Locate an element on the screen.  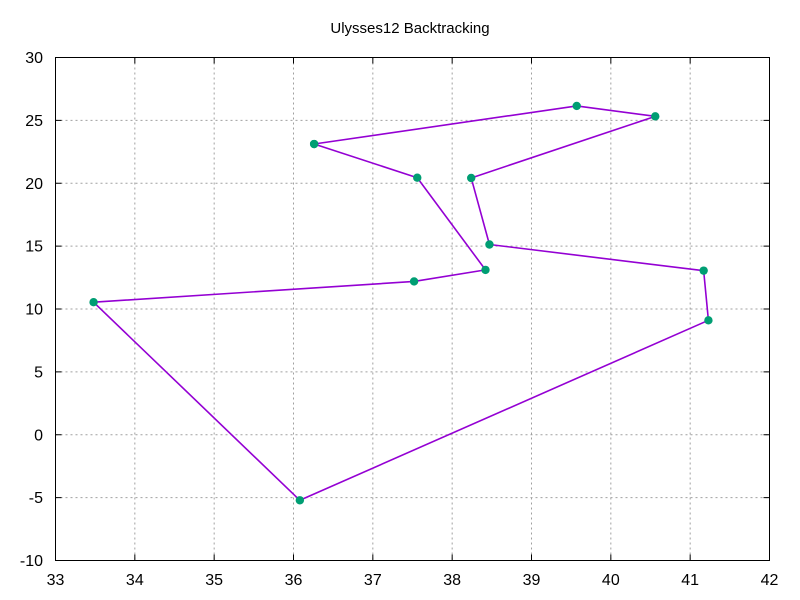
x-tick-label: 39 is located at coordinates (532, 580).